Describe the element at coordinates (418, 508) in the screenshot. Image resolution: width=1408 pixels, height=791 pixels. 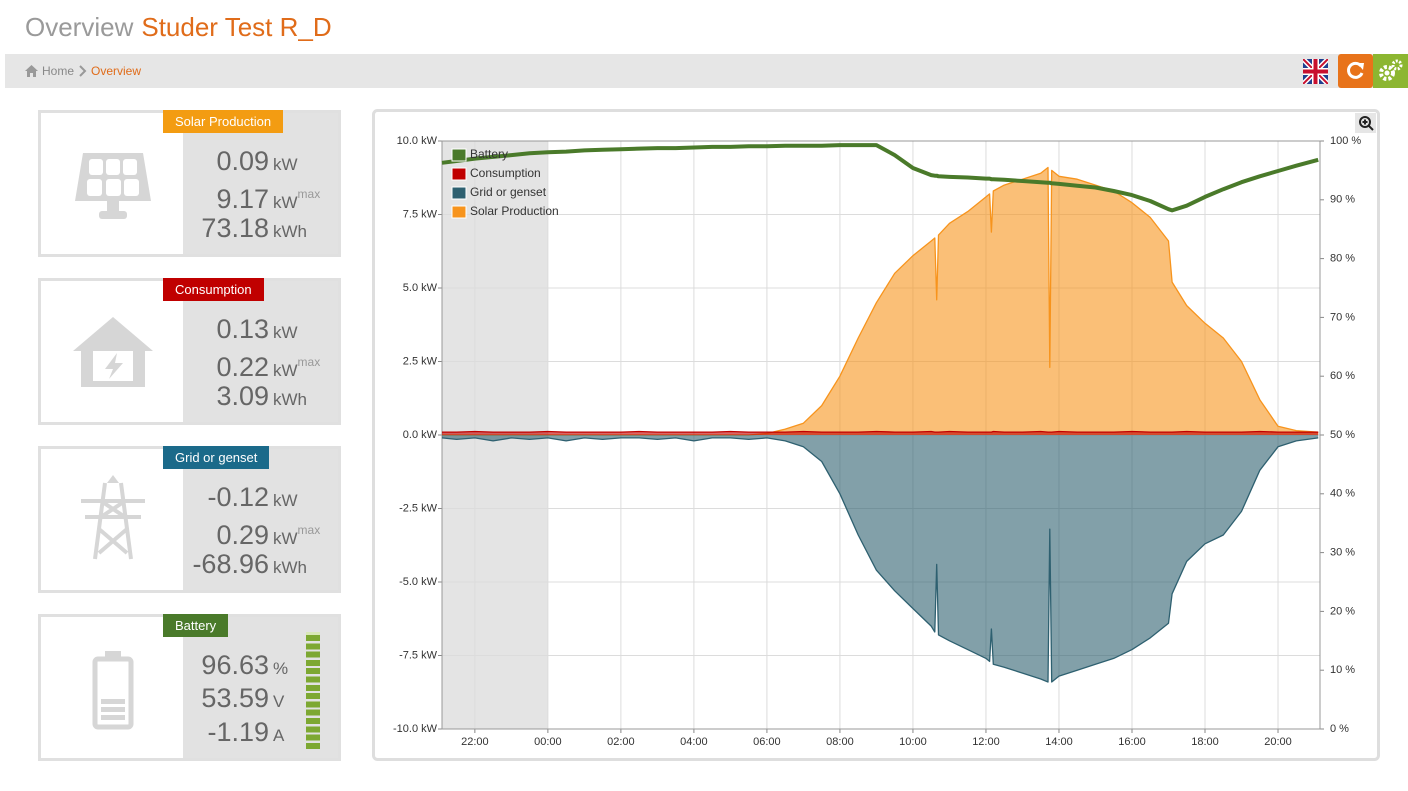
I see `y-tick-label: -2.5 kW` at that location.